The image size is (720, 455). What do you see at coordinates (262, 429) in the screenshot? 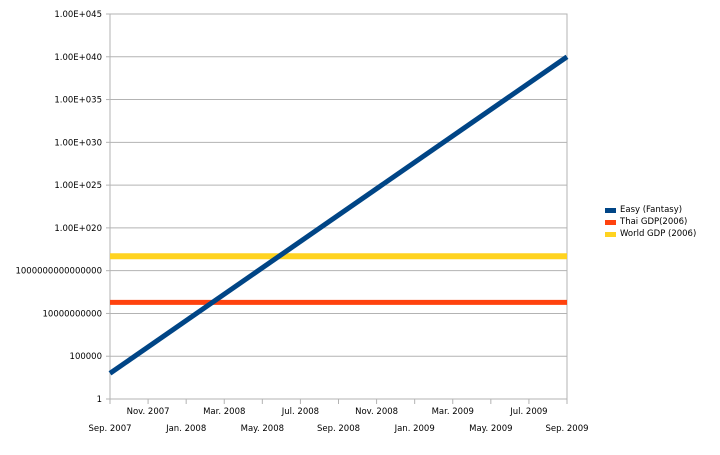
I see `x-tick-label: May. 2008` at bounding box center [262, 429].